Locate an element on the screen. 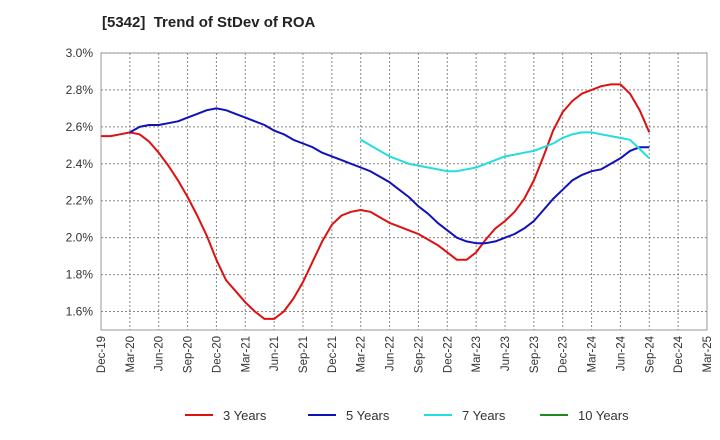  x-tick-label: Mar-21 is located at coordinates (246, 354).